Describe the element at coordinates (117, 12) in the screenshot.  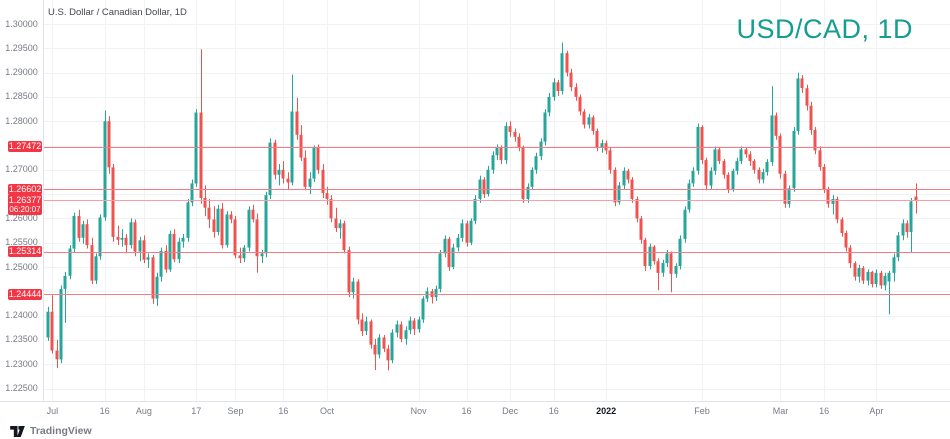
I see `chart-title: U.S. Dollar / Canadian Dollar, 1D` at that location.